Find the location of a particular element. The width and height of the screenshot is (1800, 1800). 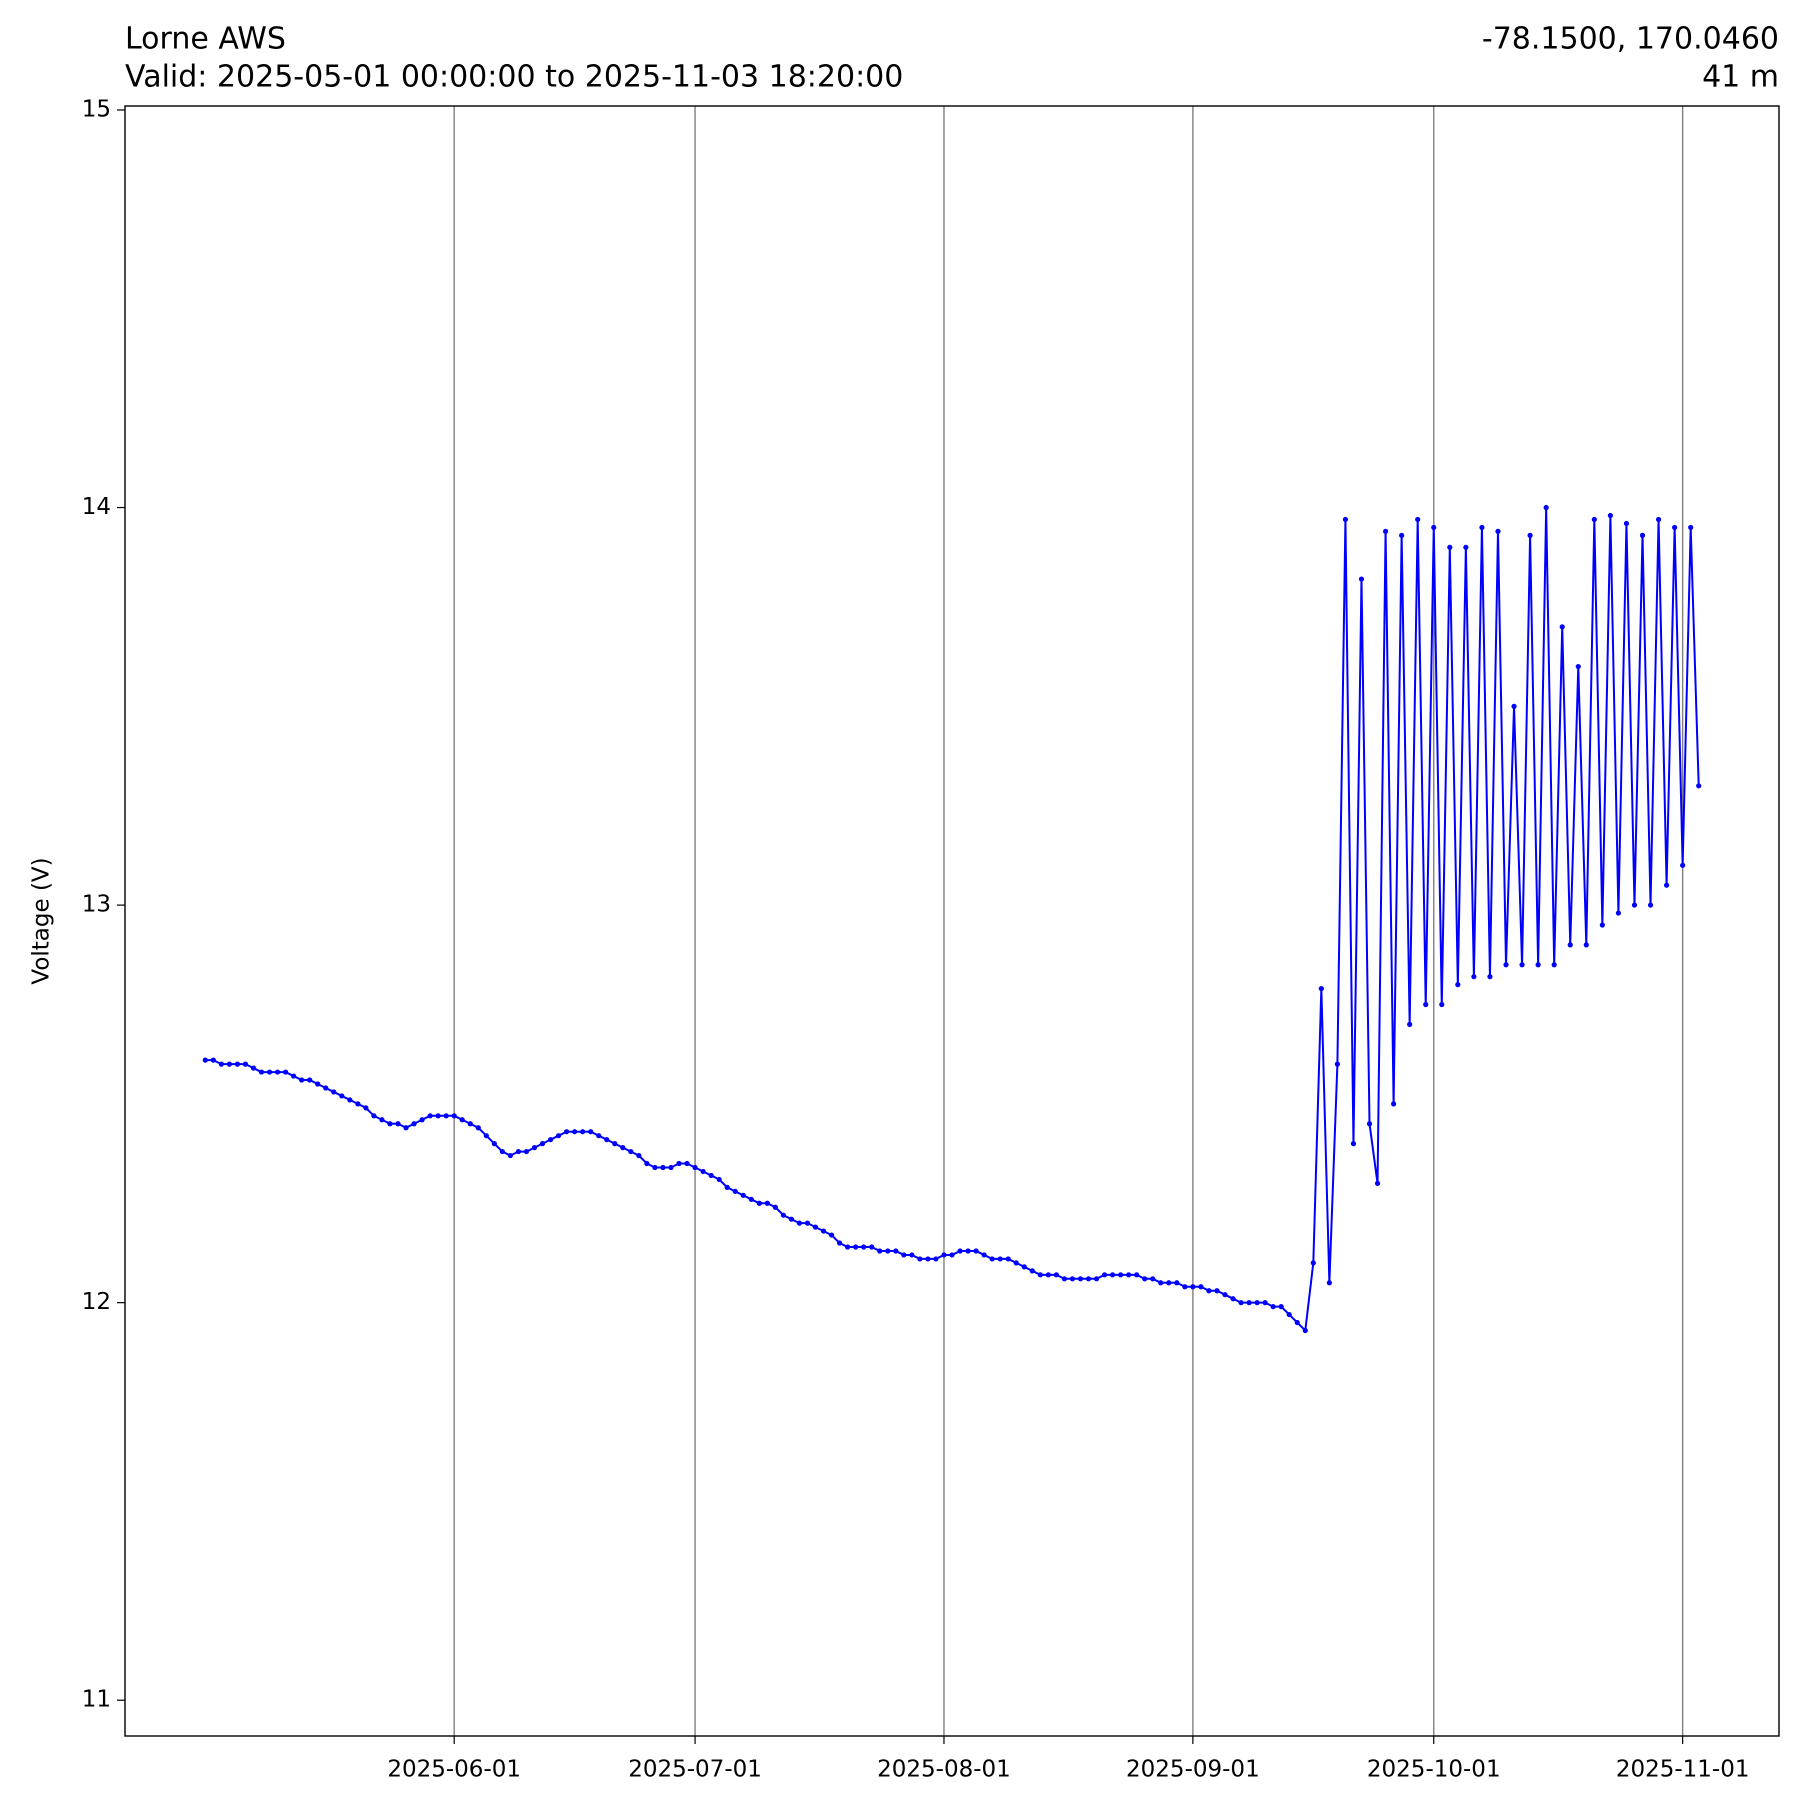

y-axis-label: Voltage (V) is located at coordinates (42, 920).